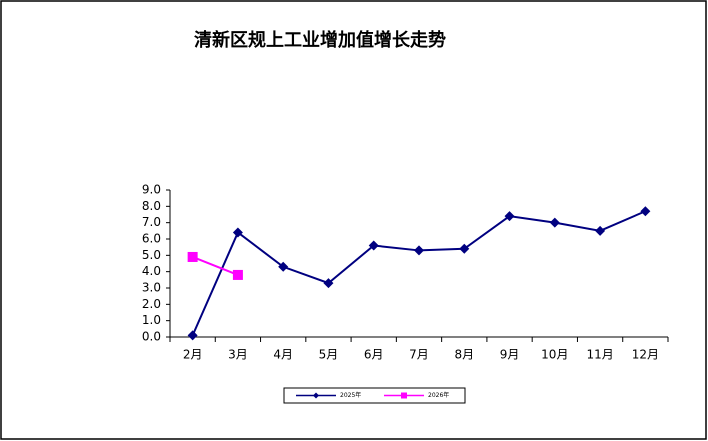  I want to click on chart-title: 清新区规上工业增加值增长走势, so click(320, 40).